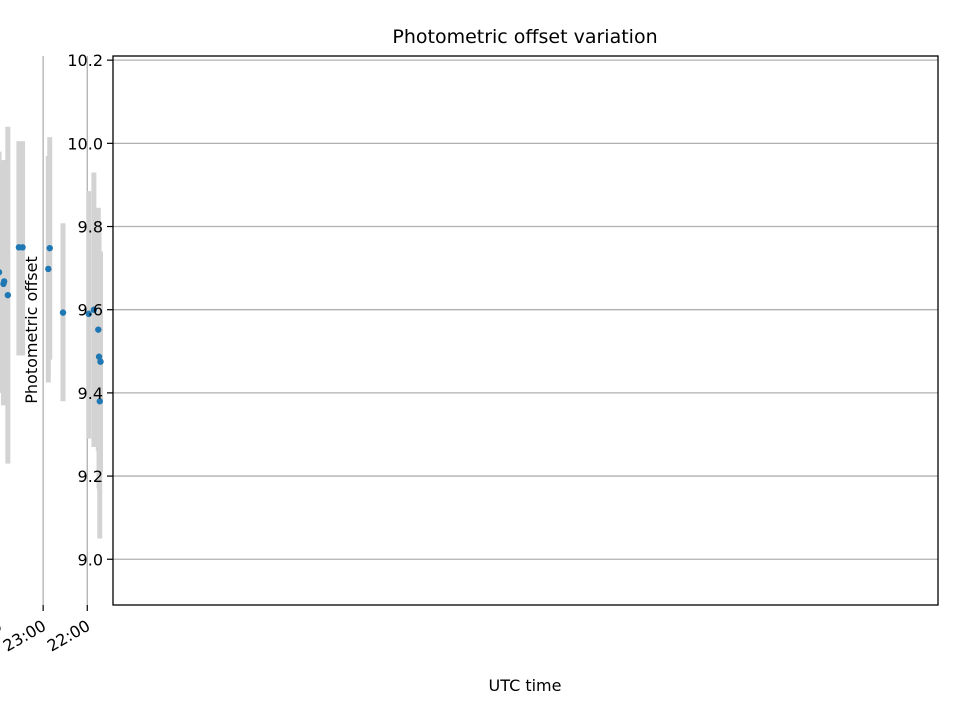 This screenshot has height=720, width=960. What do you see at coordinates (90, 476) in the screenshot?
I see `y-tick-label: 9.2` at bounding box center [90, 476].